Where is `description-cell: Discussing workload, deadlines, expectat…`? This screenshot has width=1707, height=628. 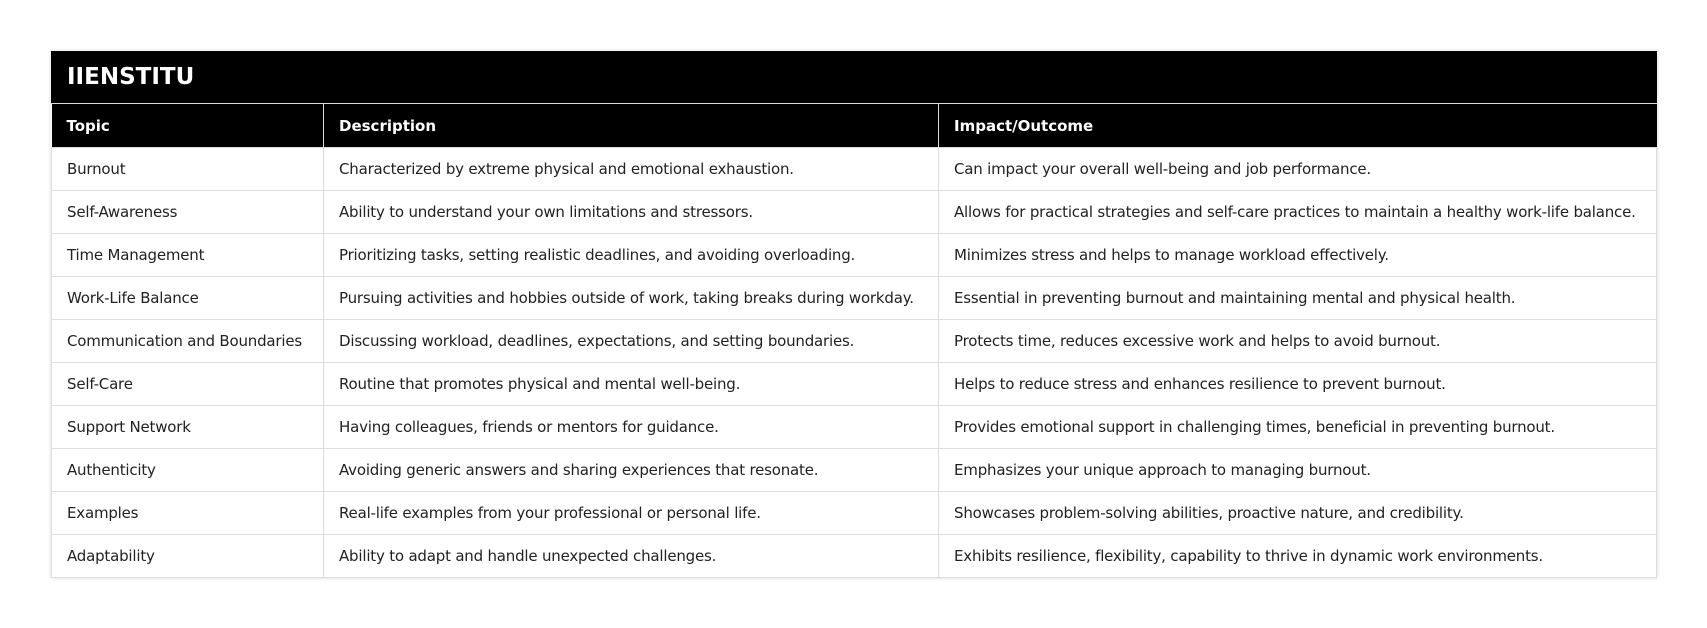 description-cell: Discussing workload, deadlines, expectat… is located at coordinates (631, 341).